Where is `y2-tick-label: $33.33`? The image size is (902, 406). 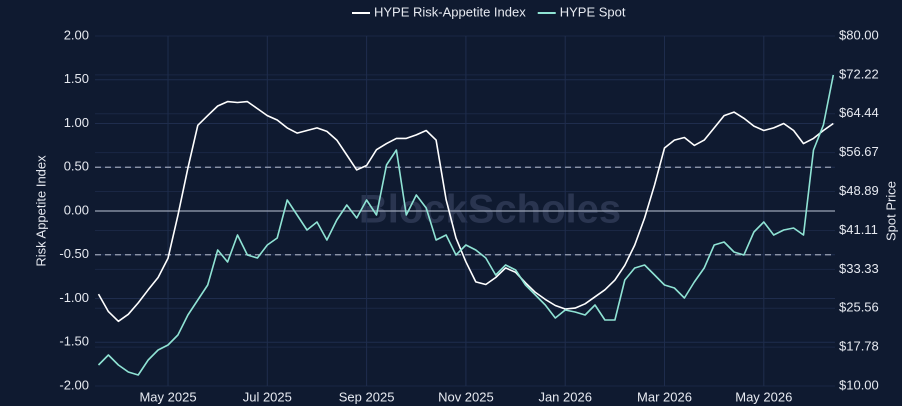
y2-tick-label: $33.33 is located at coordinates (859, 268).